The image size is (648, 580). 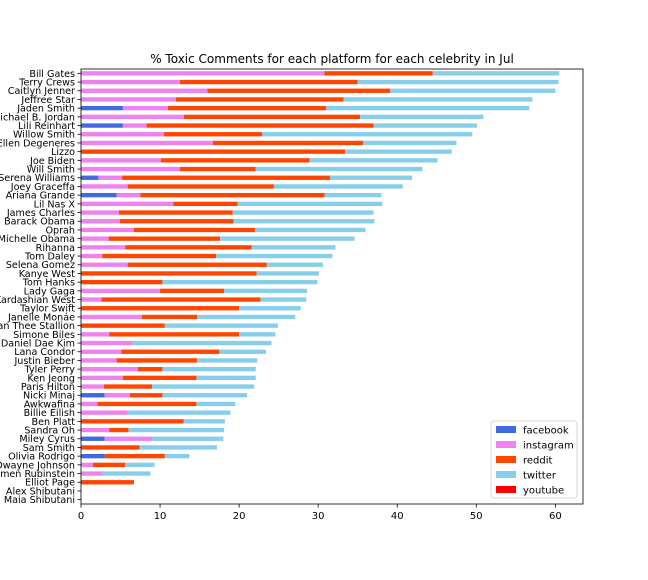 What do you see at coordinates (41, 457) in the screenshot?
I see `y-tick-label: Olivia Rodrigo` at bounding box center [41, 457].